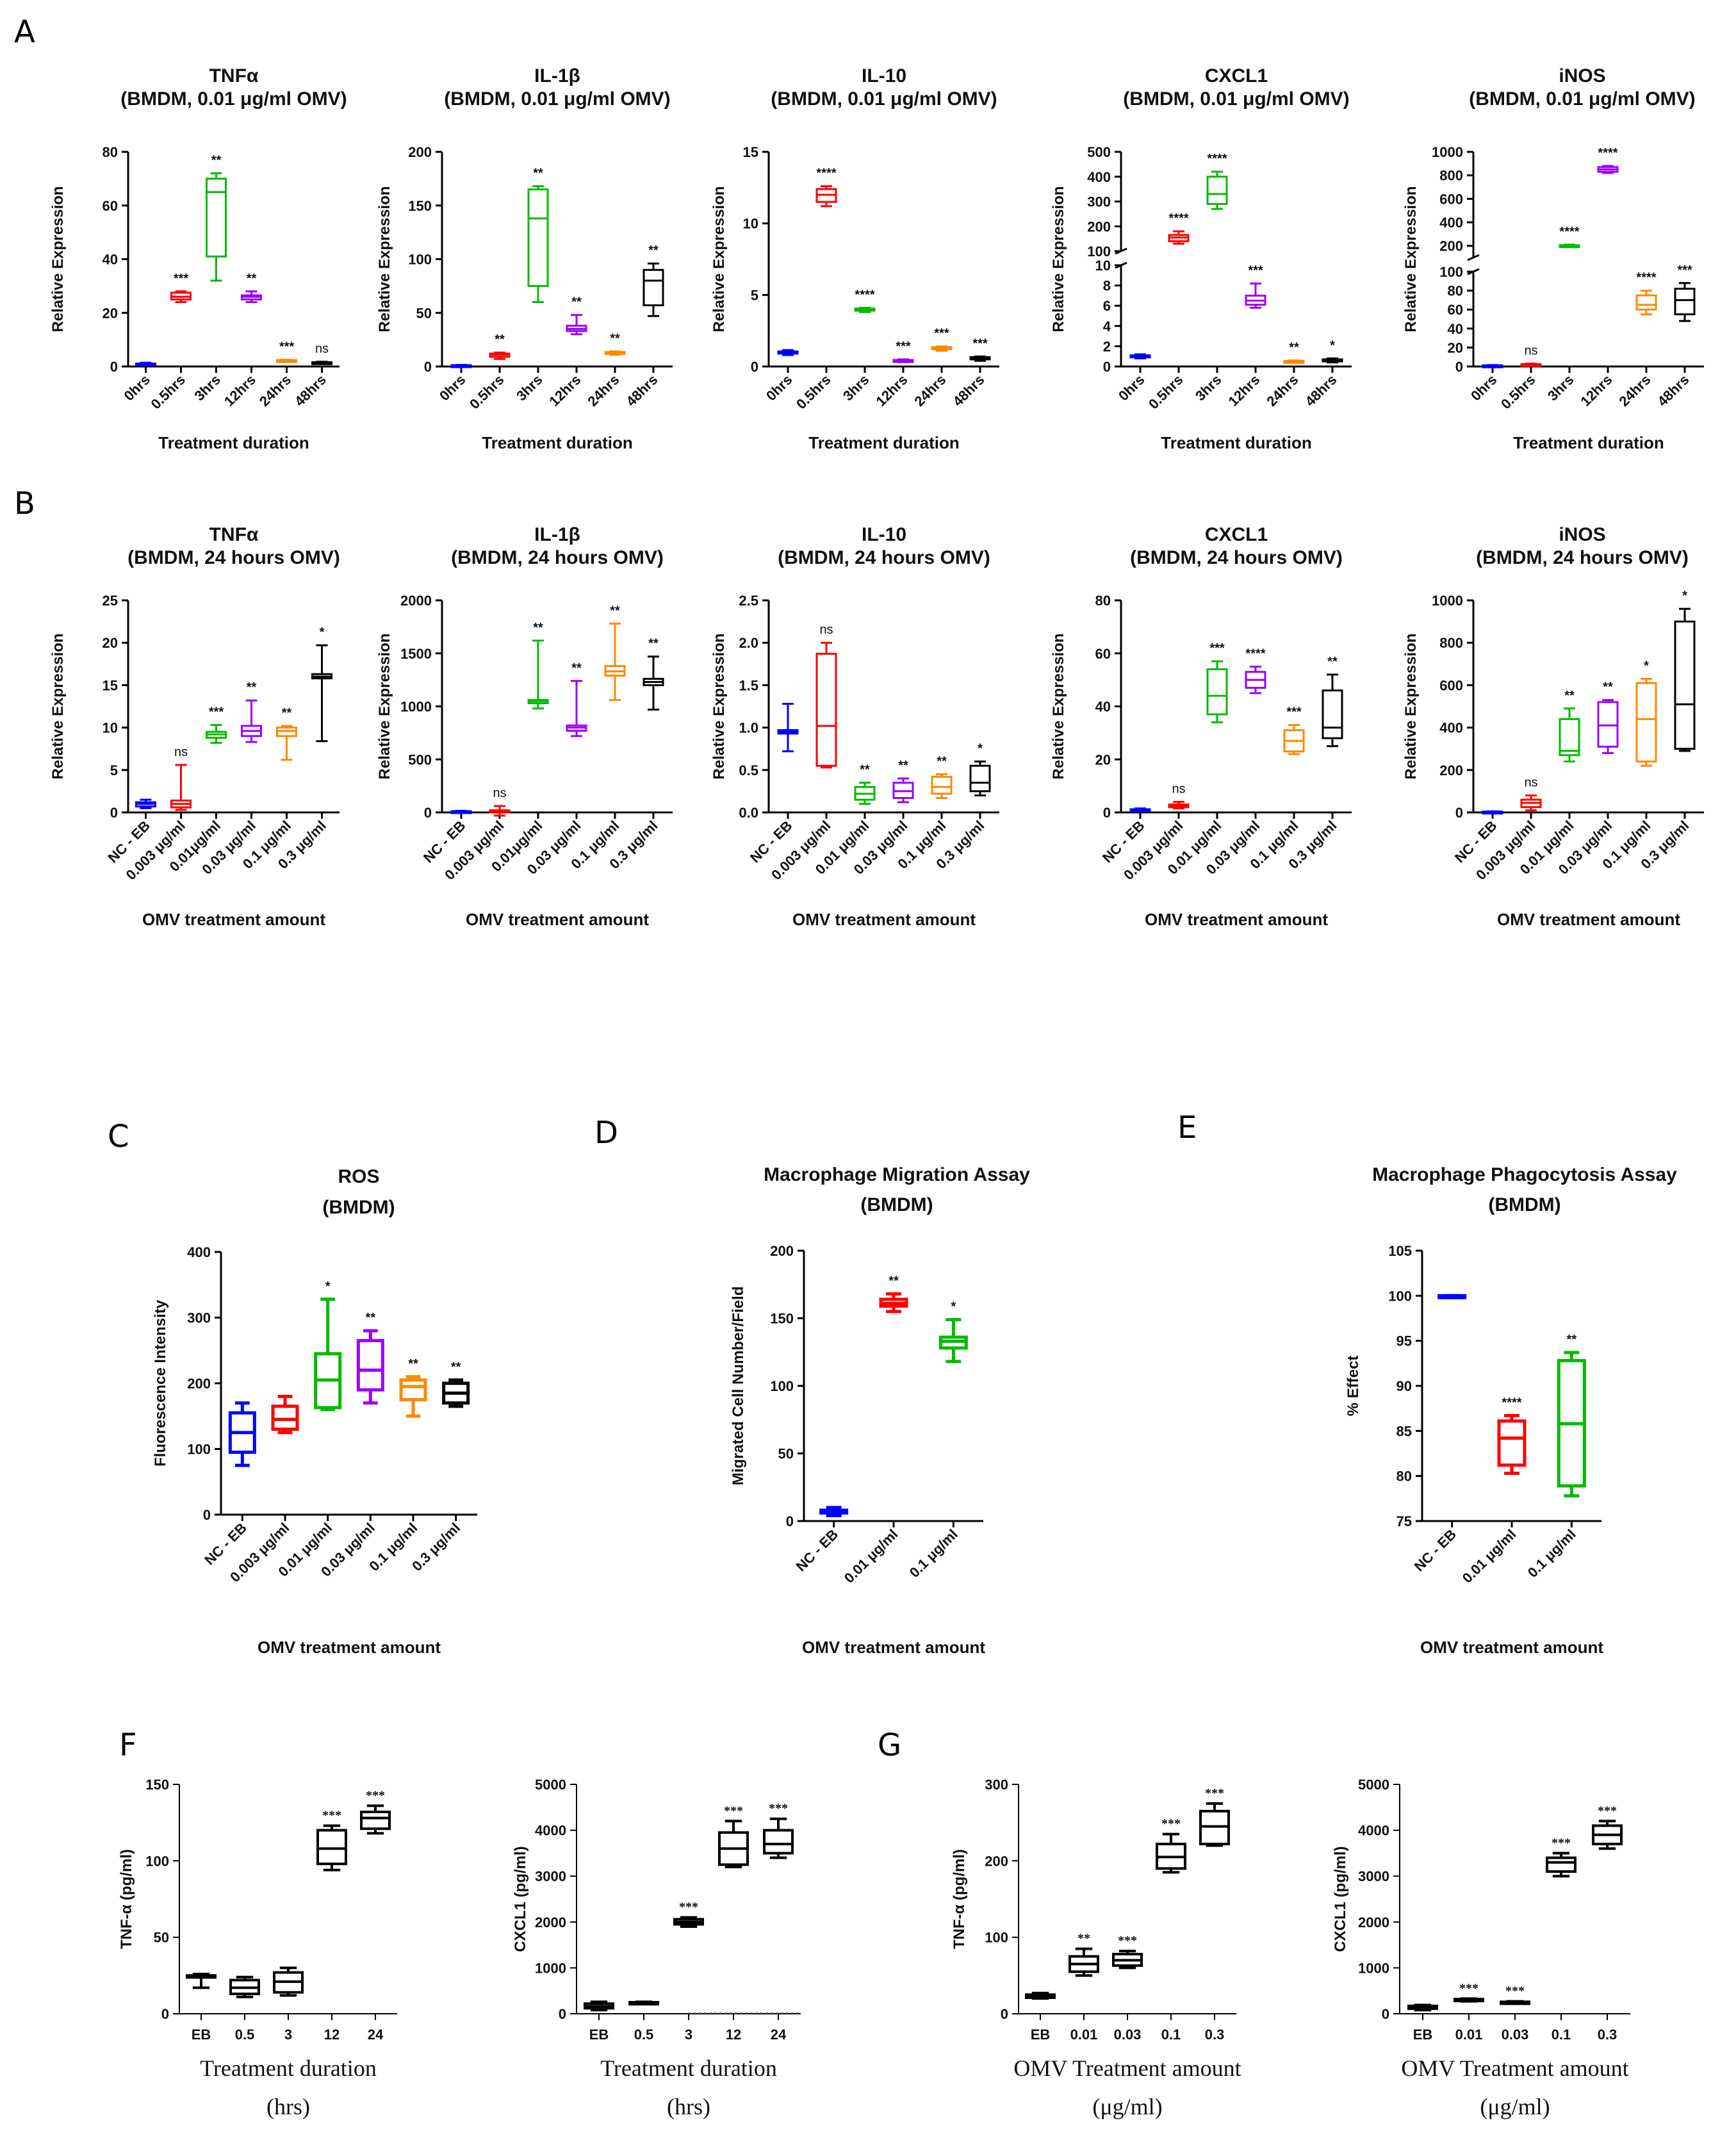  What do you see at coordinates (1255, 286) in the screenshot?
I see `box-12hrs: ***` at bounding box center [1255, 286].